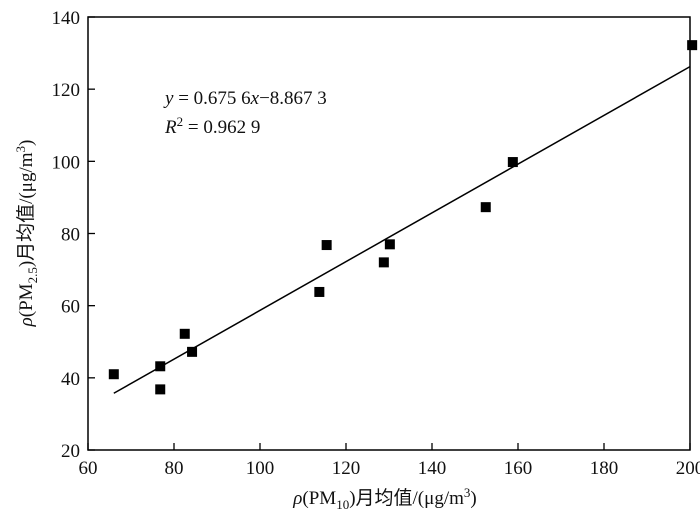 This screenshot has width=700, height=520. What do you see at coordinates (432, 468) in the screenshot?
I see `x-tick-label-140: 140` at bounding box center [432, 468].